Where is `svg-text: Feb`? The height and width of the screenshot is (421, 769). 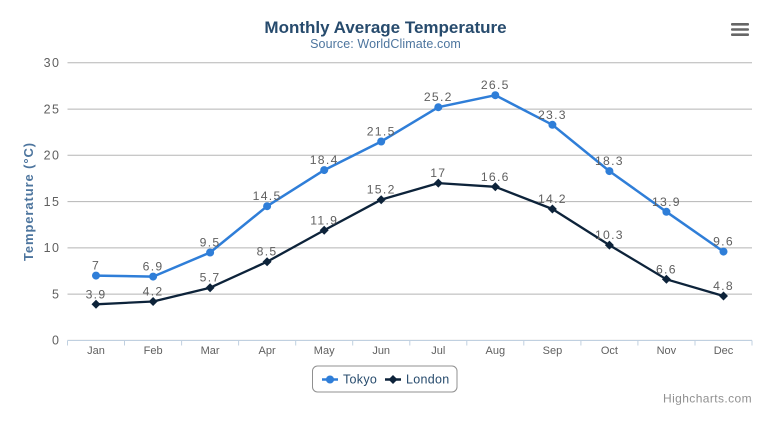
svg-text: Feb is located at coordinates (153, 351).